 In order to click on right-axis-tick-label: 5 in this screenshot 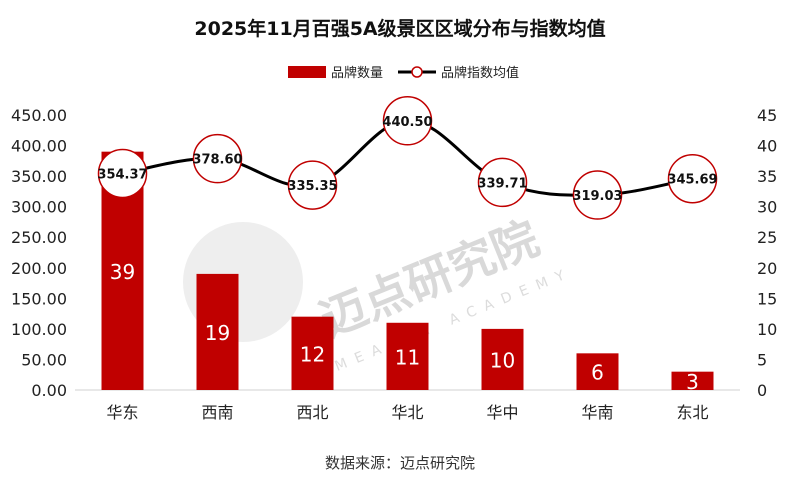, I will do `click(762, 359)`.